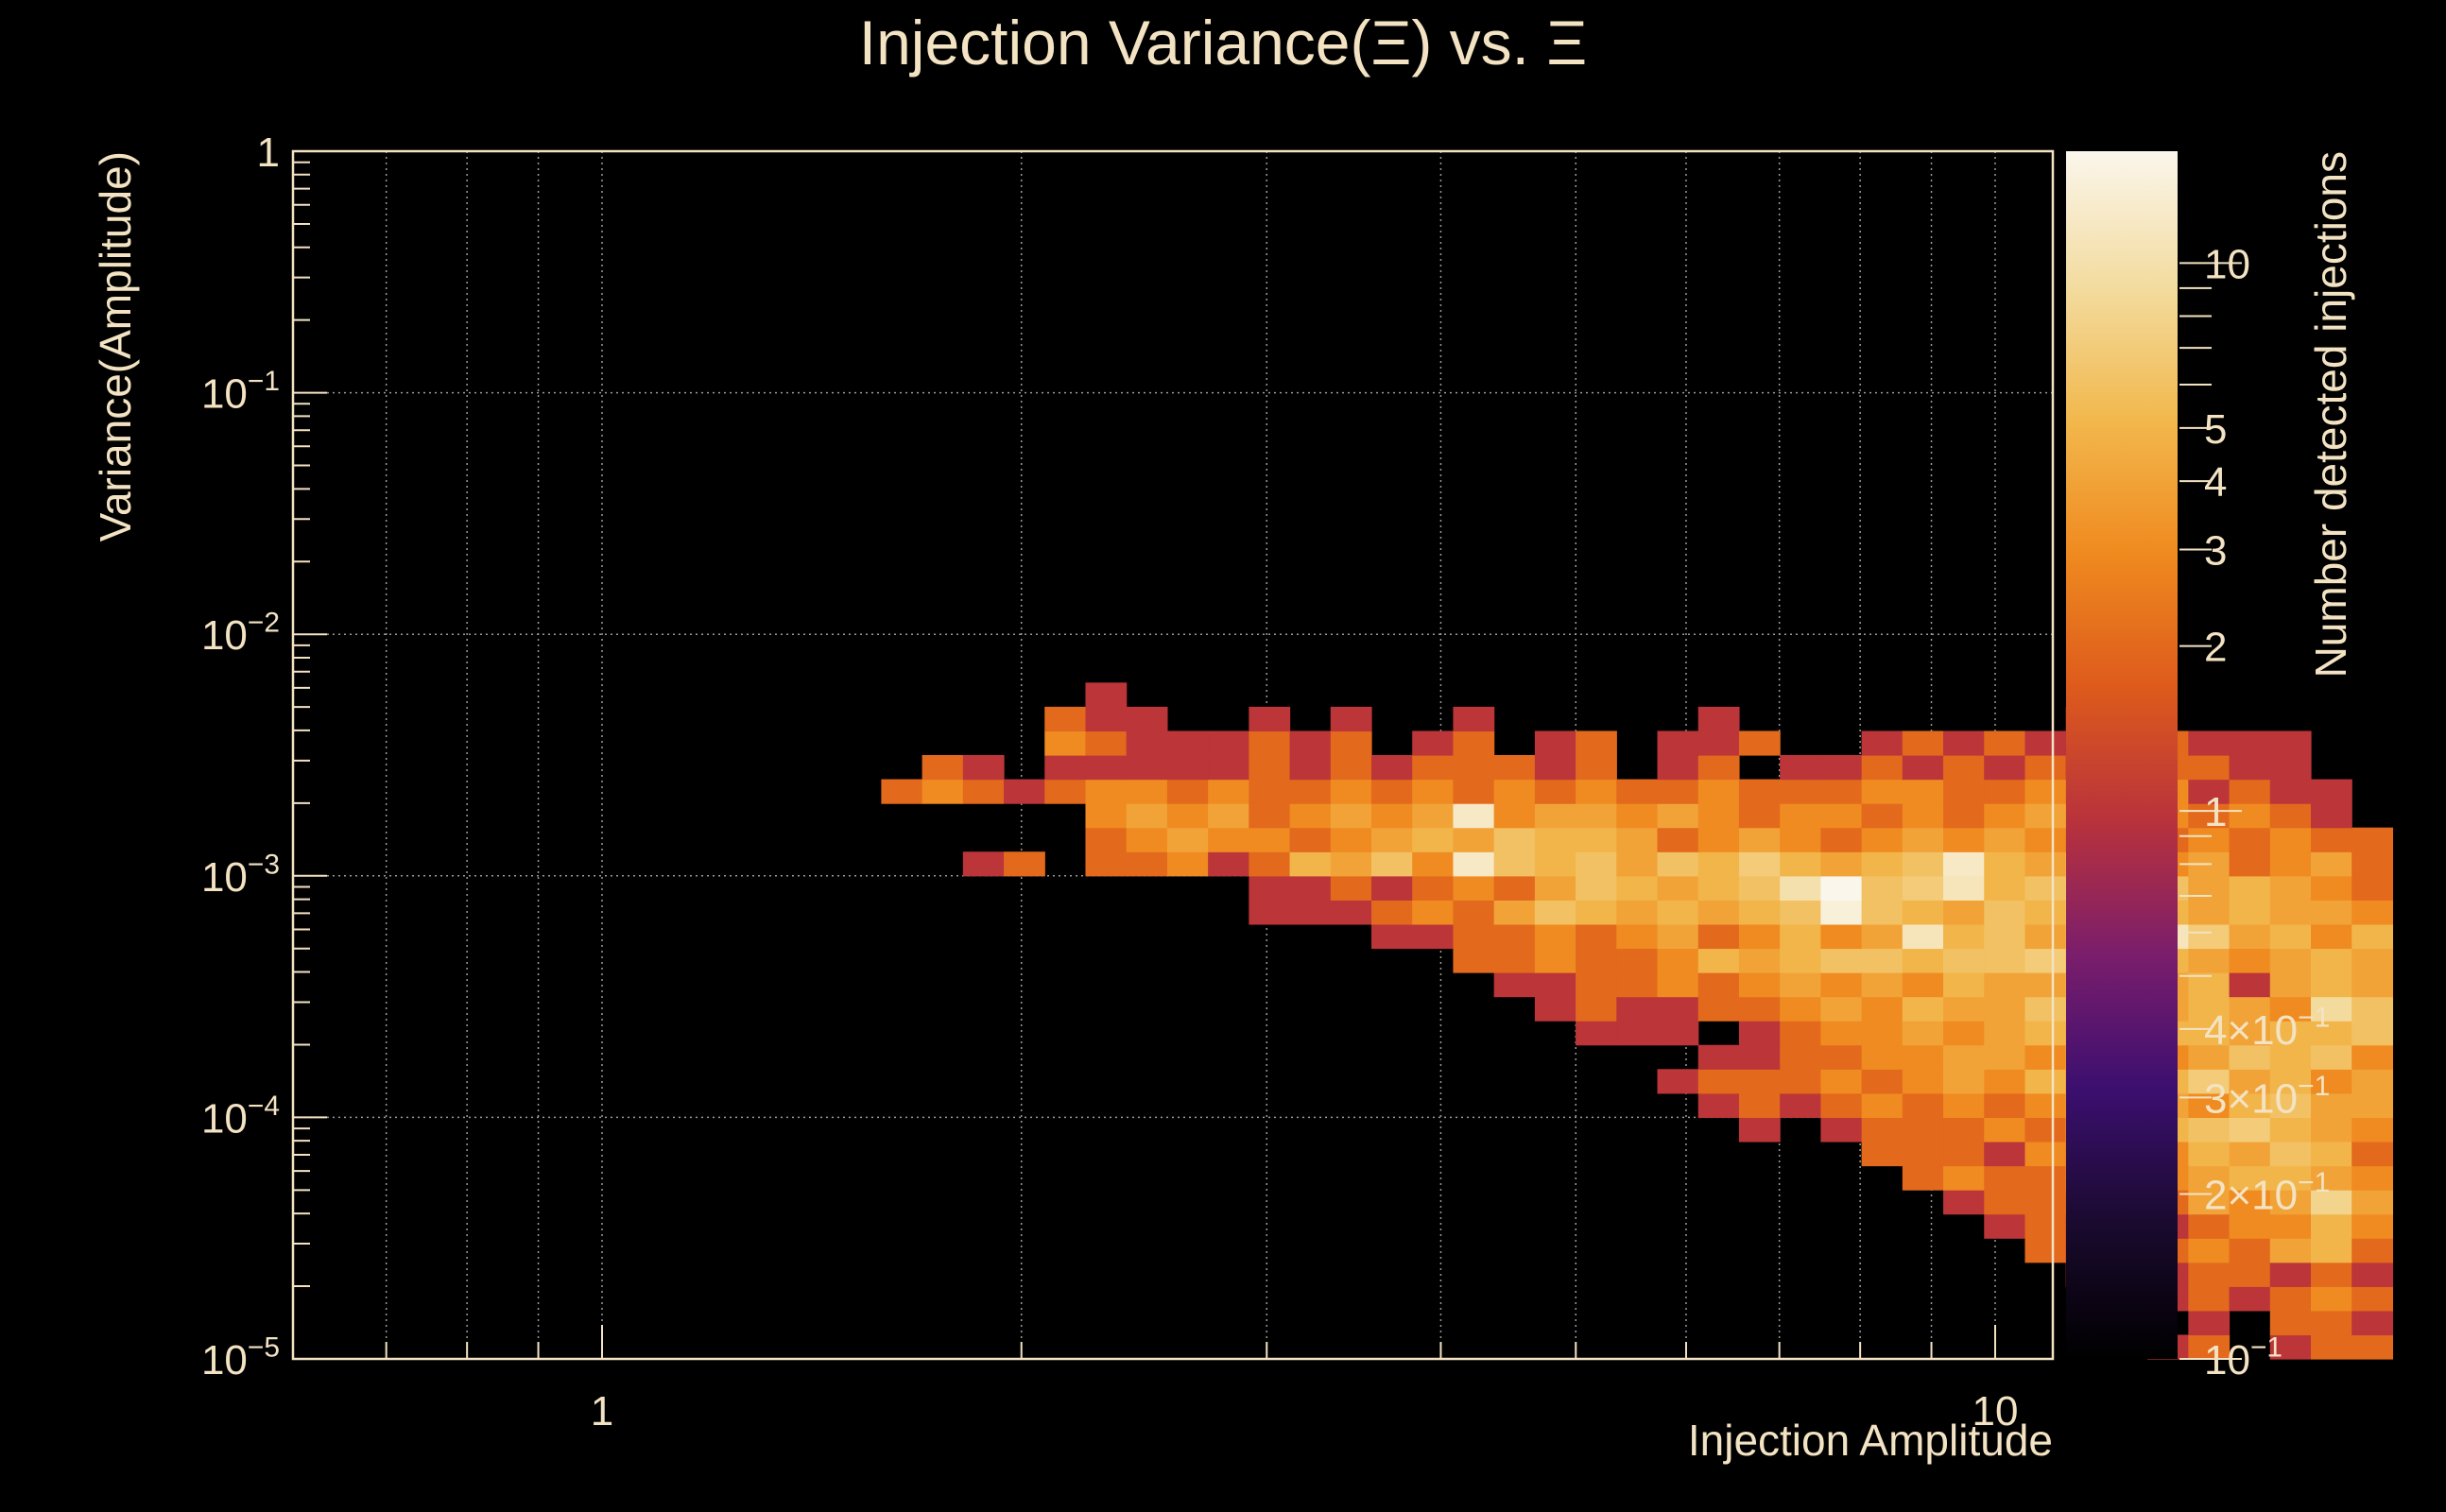 The image size is (2446, 1512). What do you see at coordinates (1996, 1411) in the screenshot?
I see `x-tick-label: 10` at bounding box center [1996, 1411].